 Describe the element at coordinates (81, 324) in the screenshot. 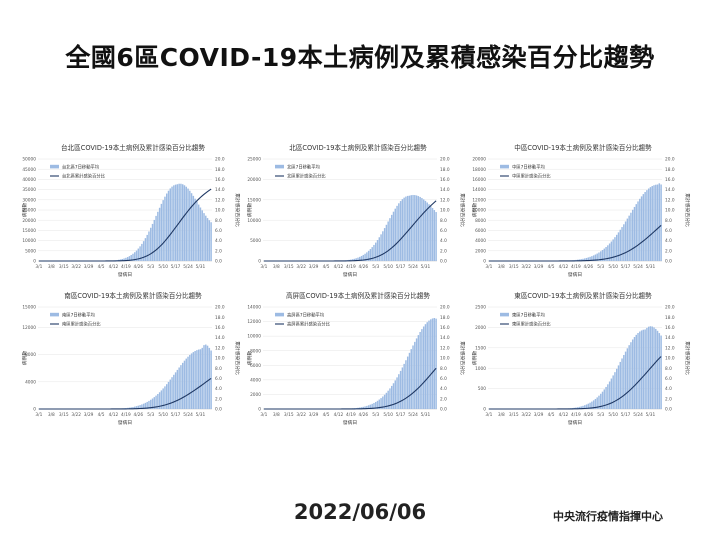

I see `legend-label: 南區累計感染百分比` at that location.